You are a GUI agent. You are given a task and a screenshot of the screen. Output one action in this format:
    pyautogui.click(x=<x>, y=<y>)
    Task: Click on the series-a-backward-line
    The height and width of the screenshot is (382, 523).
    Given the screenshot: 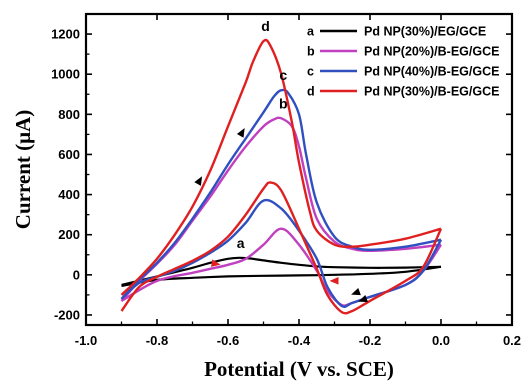 What is the action you would take?
    pyautogui.click(x=281, y=276)
    